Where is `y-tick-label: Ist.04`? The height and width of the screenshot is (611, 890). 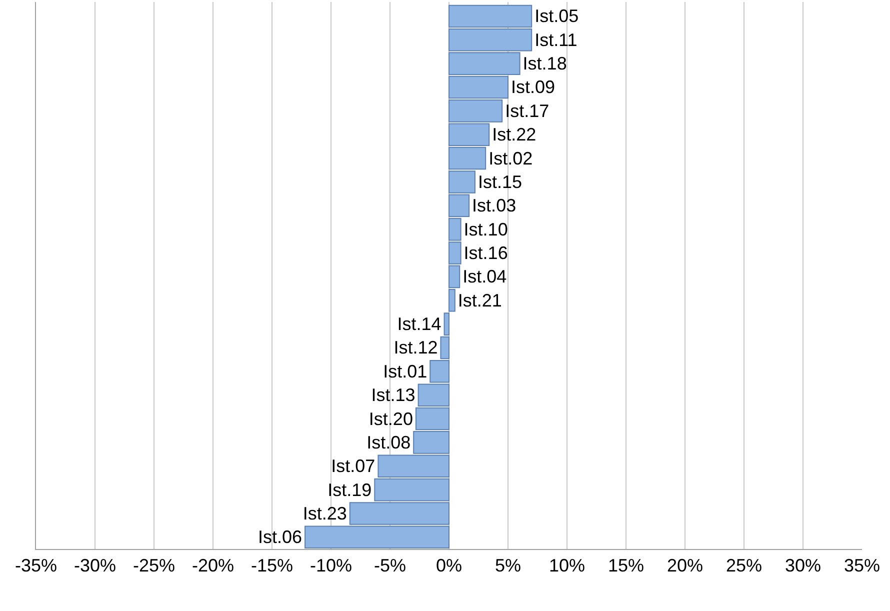 y-tick-label: Ist.04 is located at coordinates (484, 276).